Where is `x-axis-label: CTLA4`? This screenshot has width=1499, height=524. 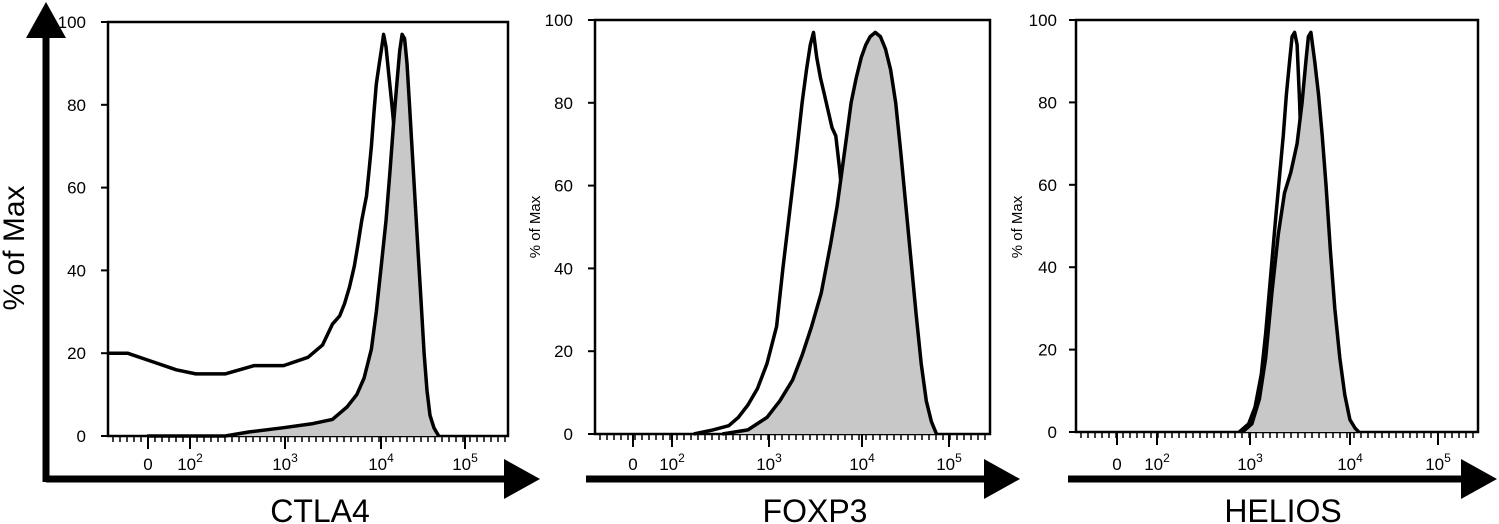 x-axis-label: CTLA4 is located at coordinates (320, 508).